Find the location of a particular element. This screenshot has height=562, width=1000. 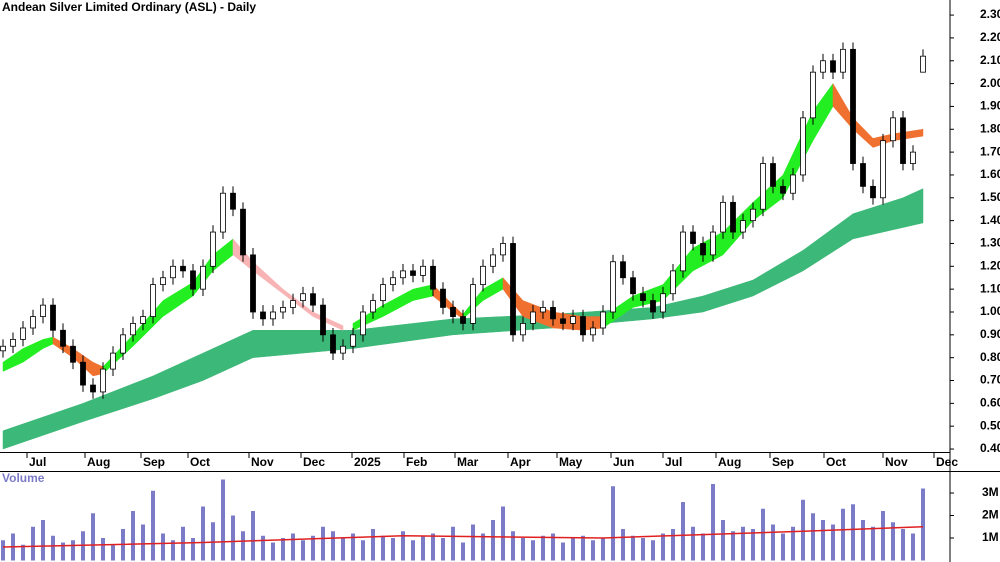

y-tick-label: 1.50 is located at coordinates (990, 197).